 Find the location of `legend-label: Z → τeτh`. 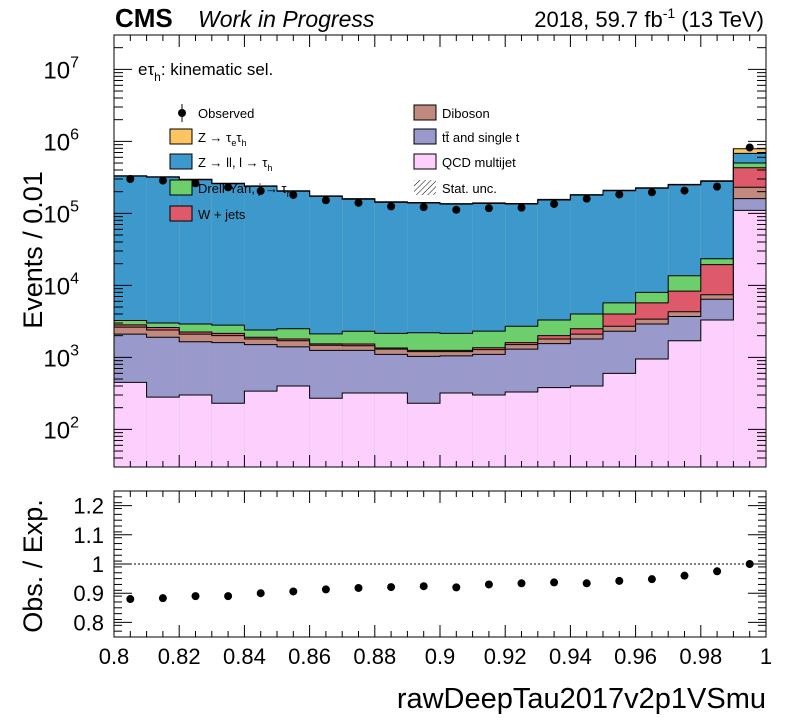

legend-label: Z → τeτh is located at coordinates (222, 139).